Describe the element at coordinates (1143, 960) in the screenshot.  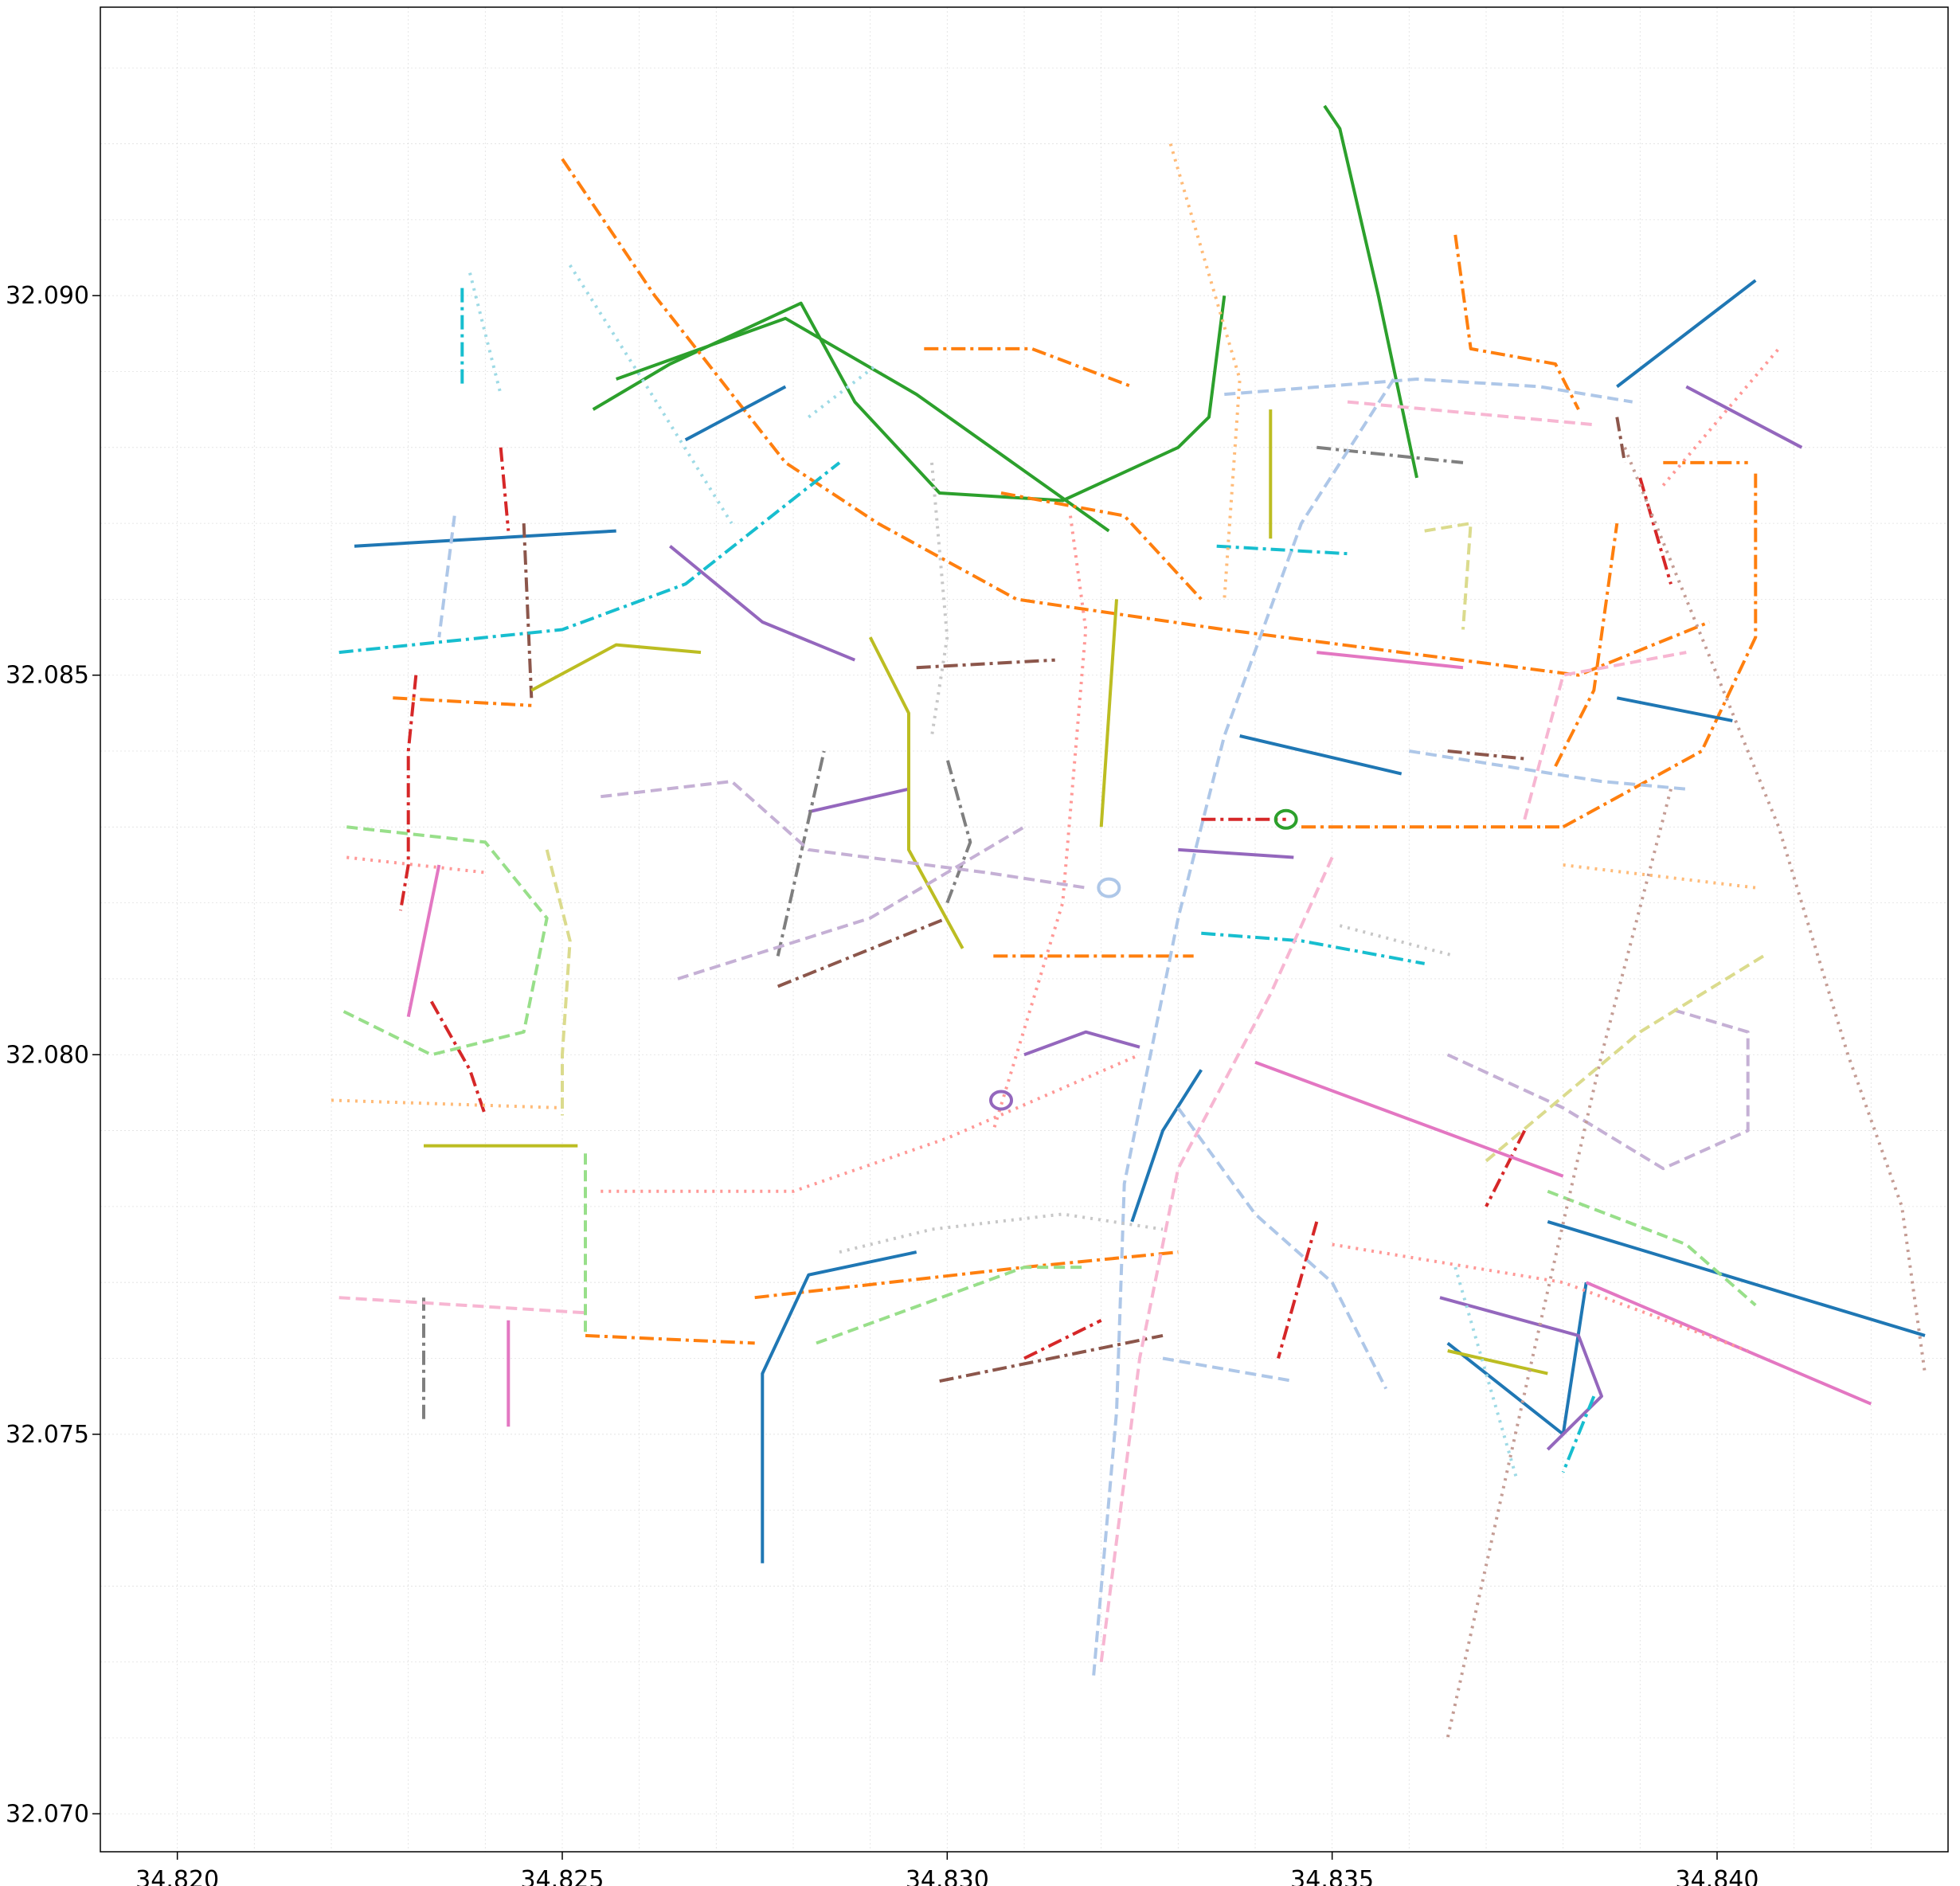
I see `roundabouts` at that location.